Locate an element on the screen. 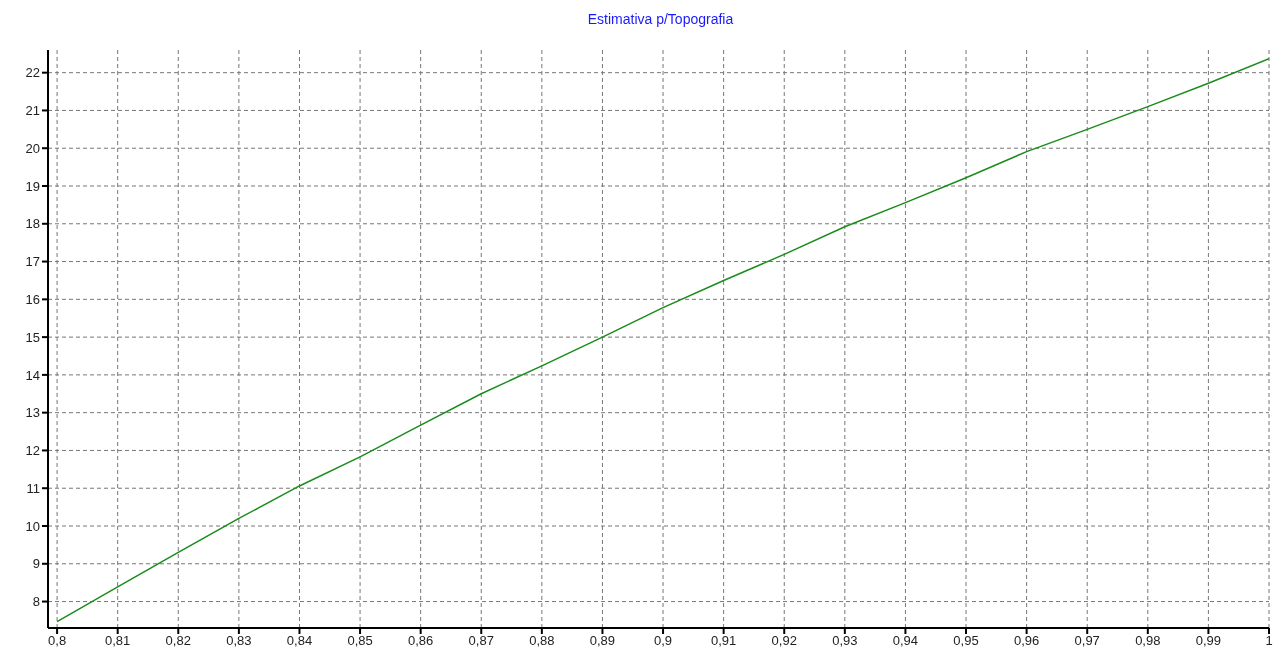 This screenshot has width=1281, height=668. y-tick-label: 16 is located at coordinates (32, 299).